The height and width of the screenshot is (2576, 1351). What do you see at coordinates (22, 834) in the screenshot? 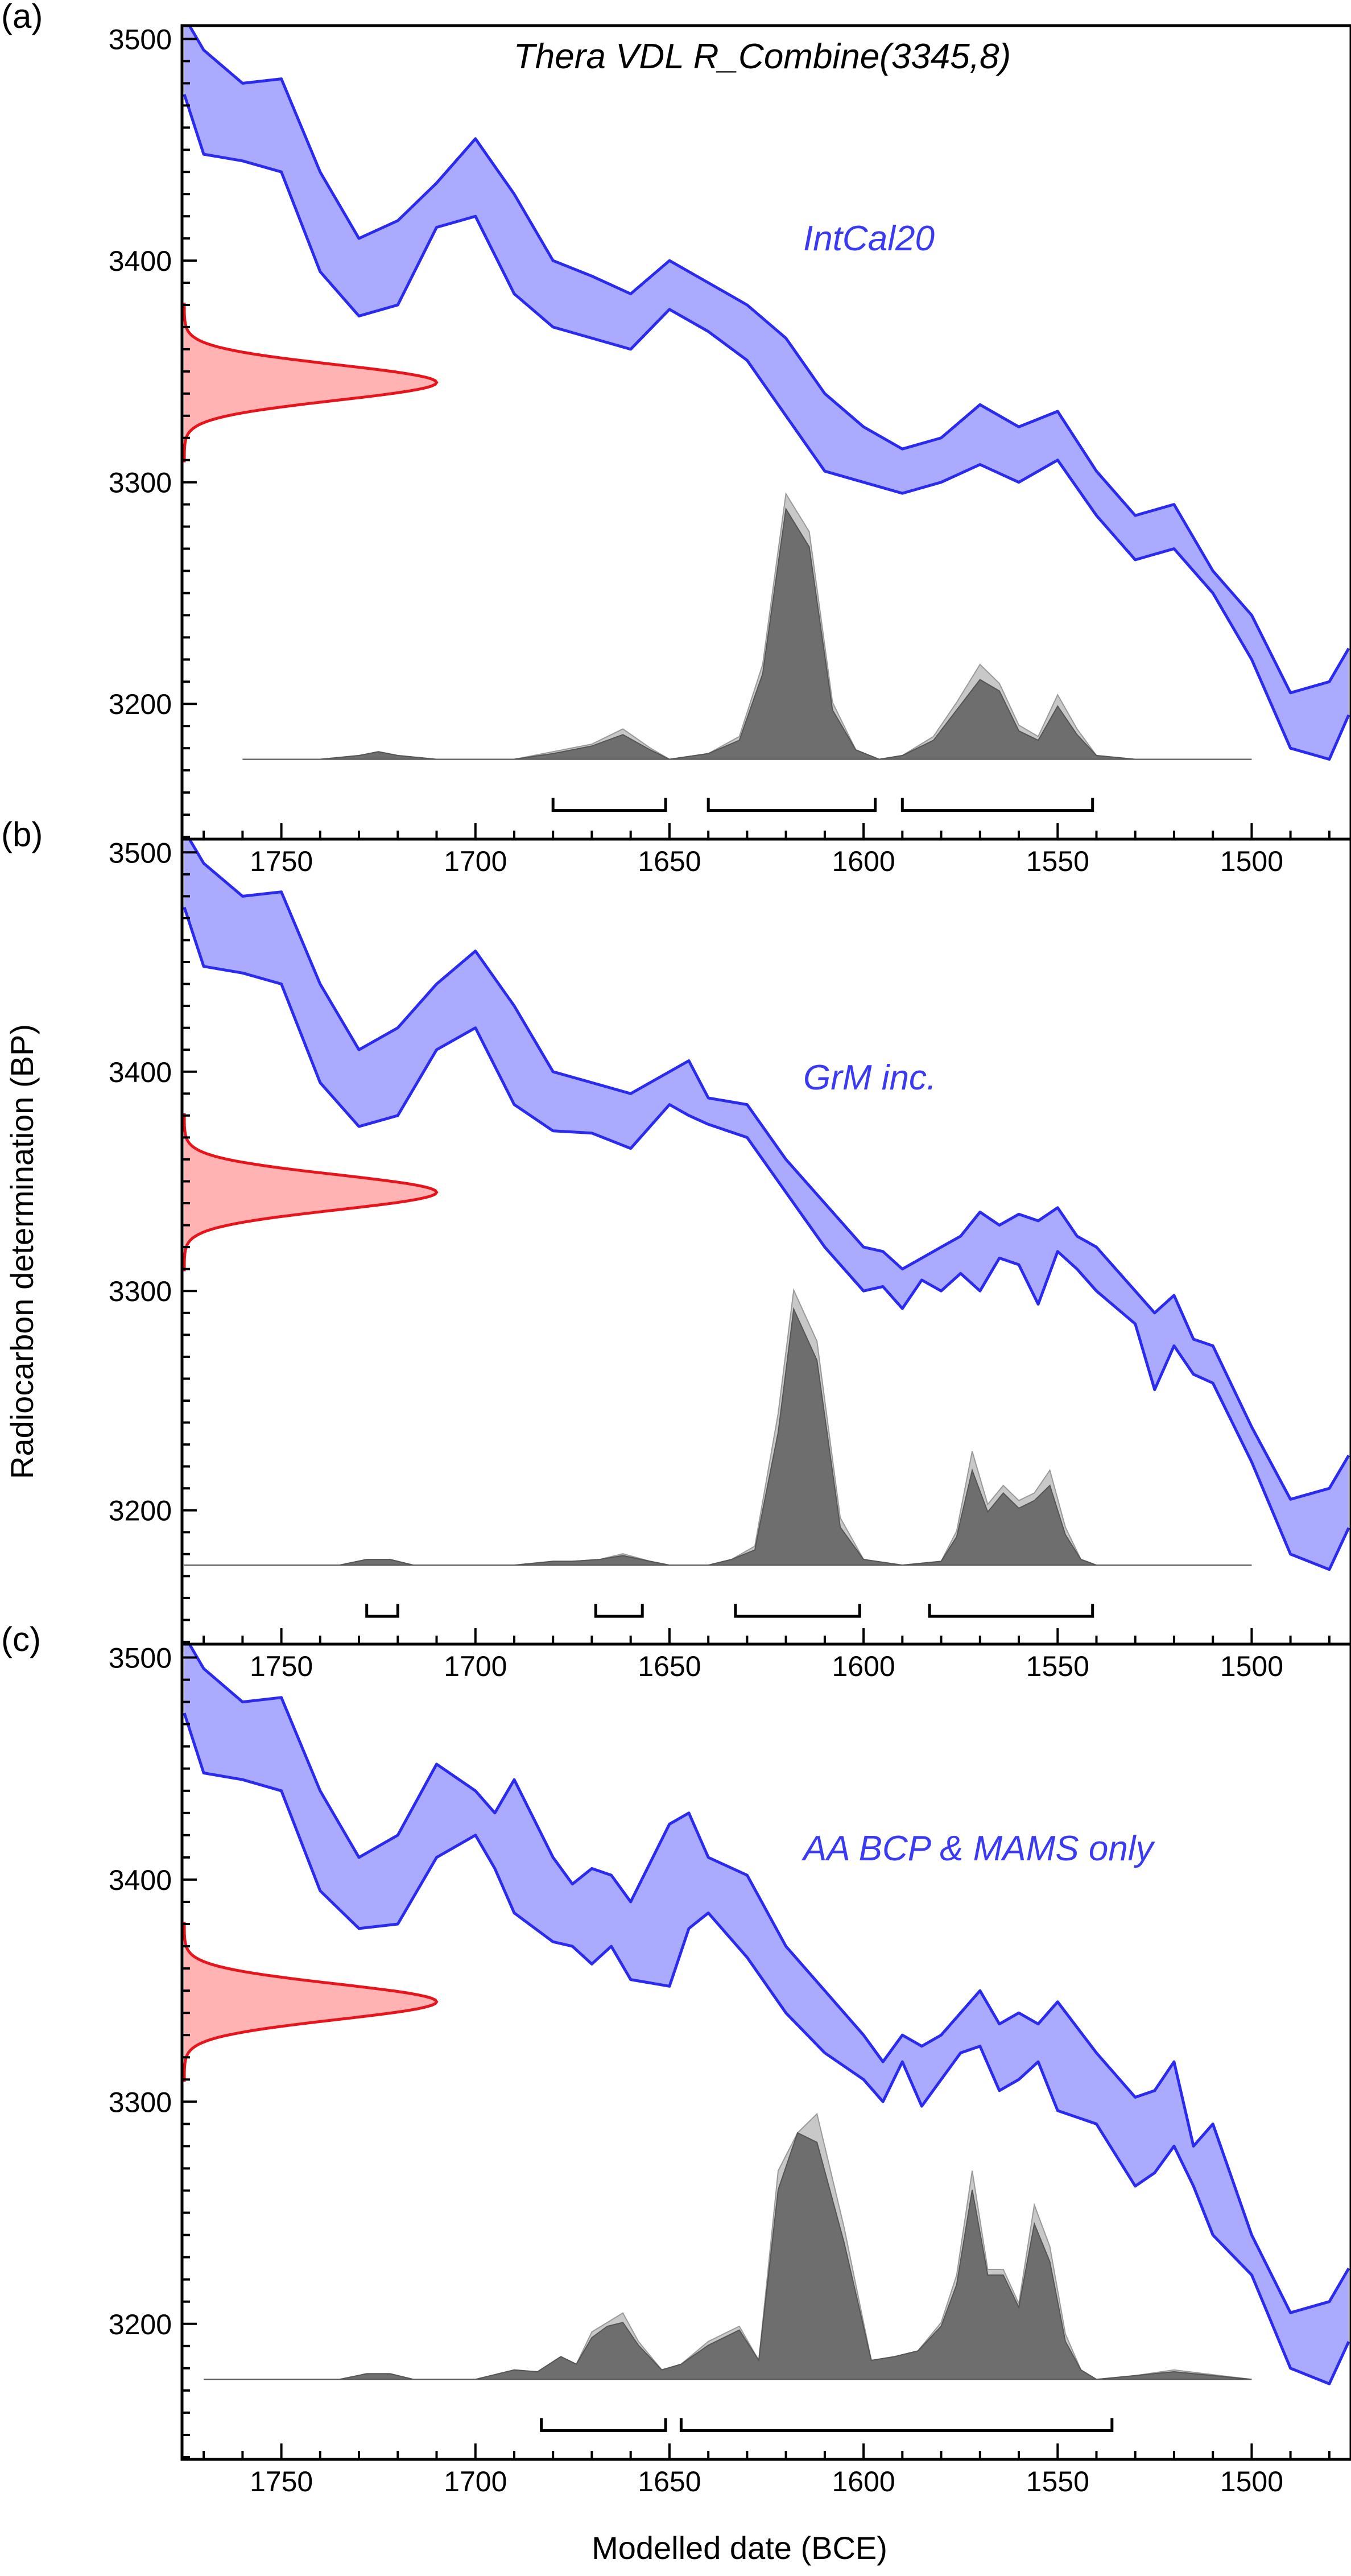
I see `panel-label: (b)` at bounding box center [22, 834].